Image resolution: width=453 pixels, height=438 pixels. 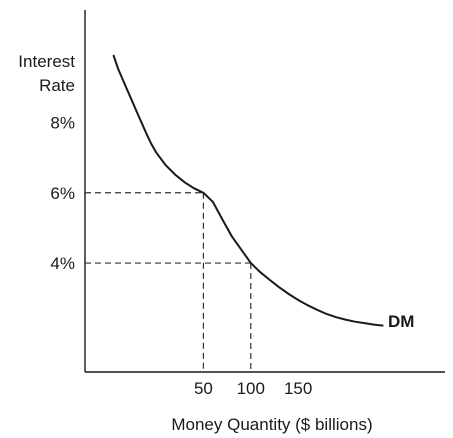 What do you see at coordinates (271, 424) in the screenshot?
I see `x-axis-label: Money Quantity ($ billions)` at bounding box center [271, 424].